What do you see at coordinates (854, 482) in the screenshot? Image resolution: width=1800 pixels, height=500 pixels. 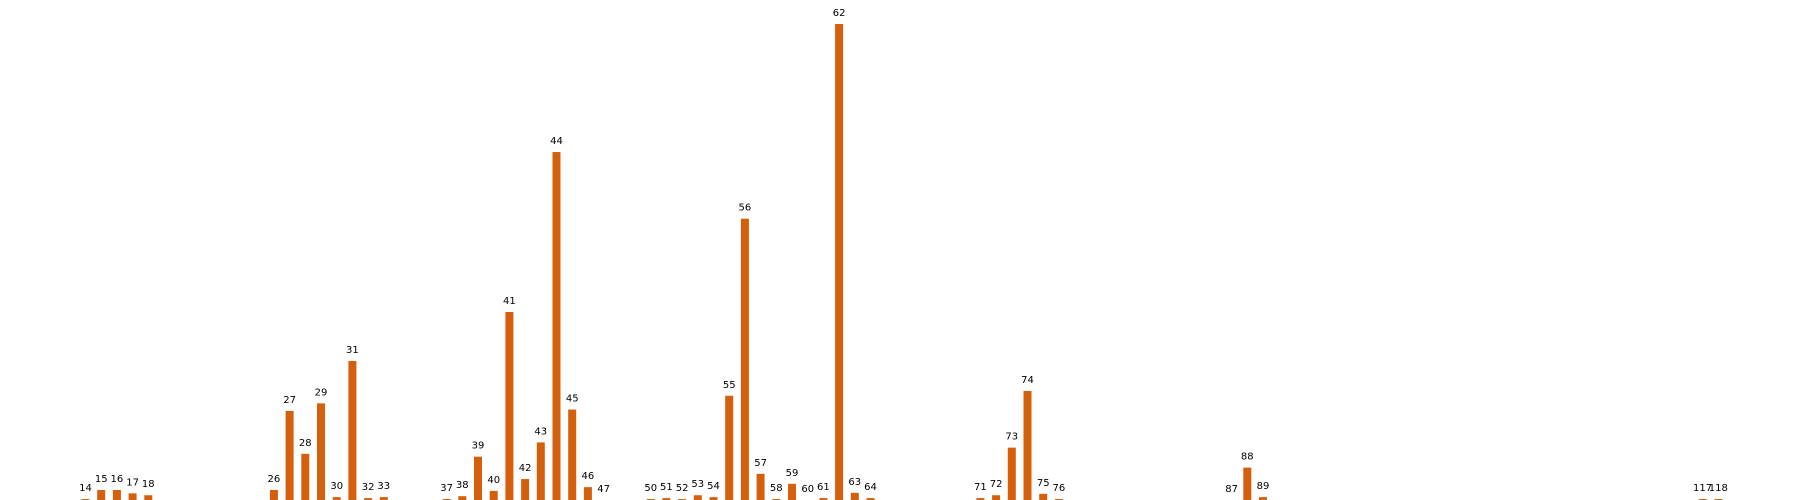 I see `bar-label-63: 63` at bounding box center [854, 482].